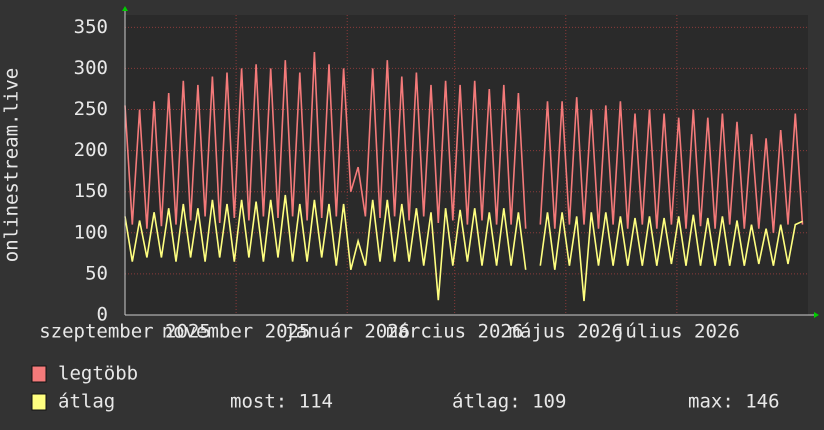 This screenshot has width=824, height=430. I want to click on legend-stat: max: 146, so click(734, 402).